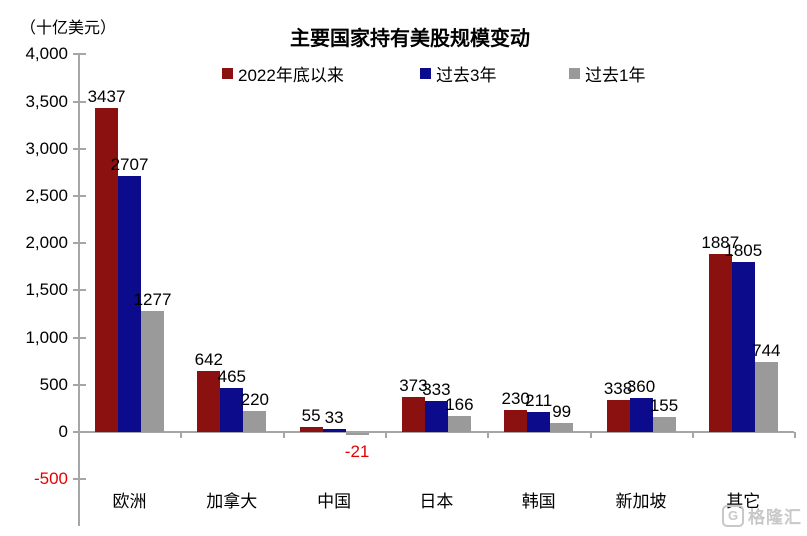 Image resolution: width=807 pixels, height=536 pixels. I want to click on bar-新加坡-过去1年, so click(664, 424).